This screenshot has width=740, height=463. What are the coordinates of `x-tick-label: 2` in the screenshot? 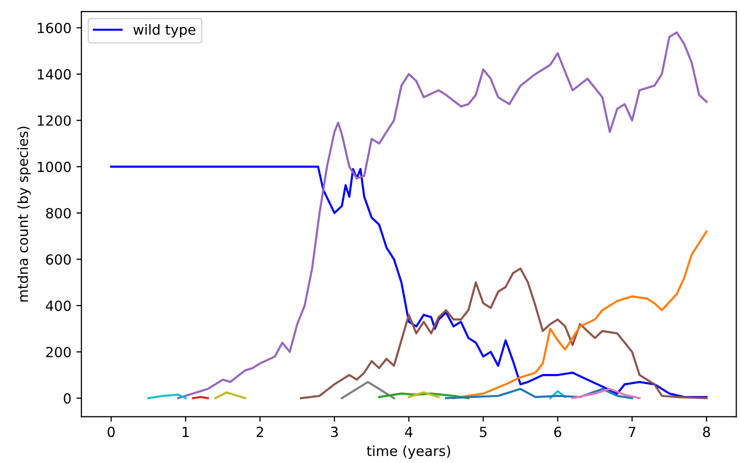 It's located at (260, 431).